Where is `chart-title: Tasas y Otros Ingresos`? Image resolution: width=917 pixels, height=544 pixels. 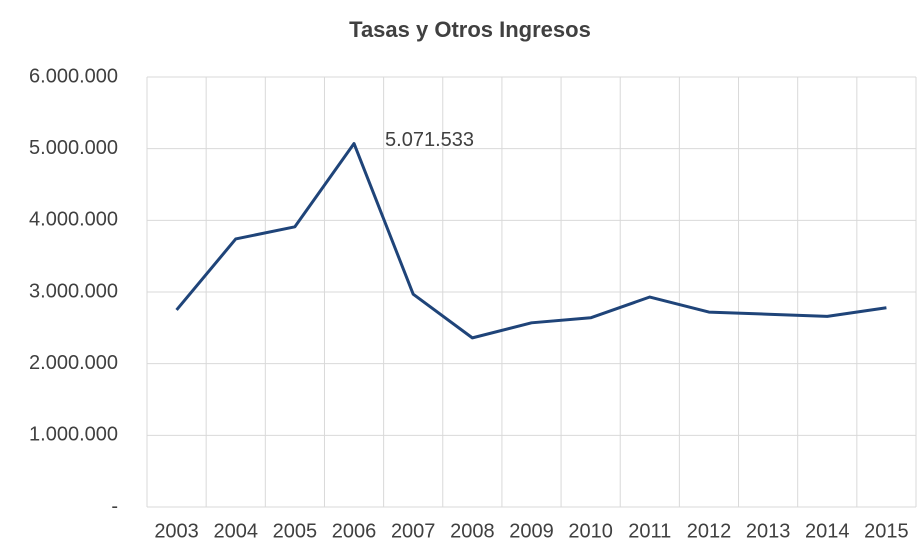
chart-title: Tasas y Otros Ingresos is located at coordinates (470, 29).